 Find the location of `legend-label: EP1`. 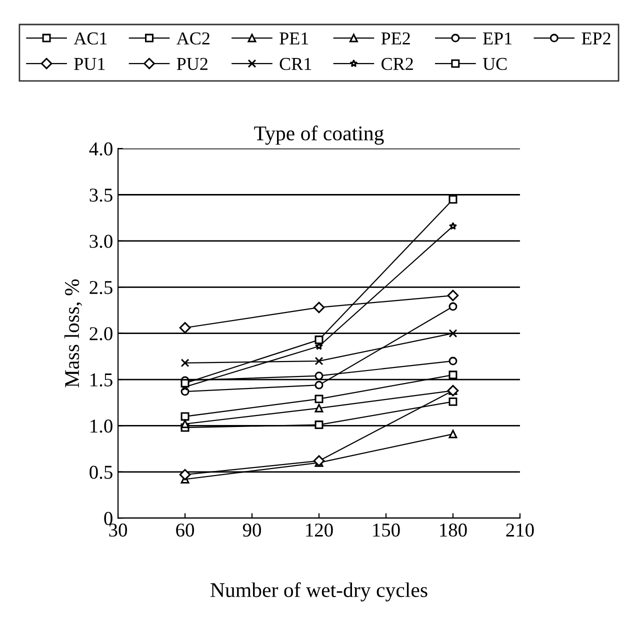

legend-label: EP1 is located at coordinates (497, 38).